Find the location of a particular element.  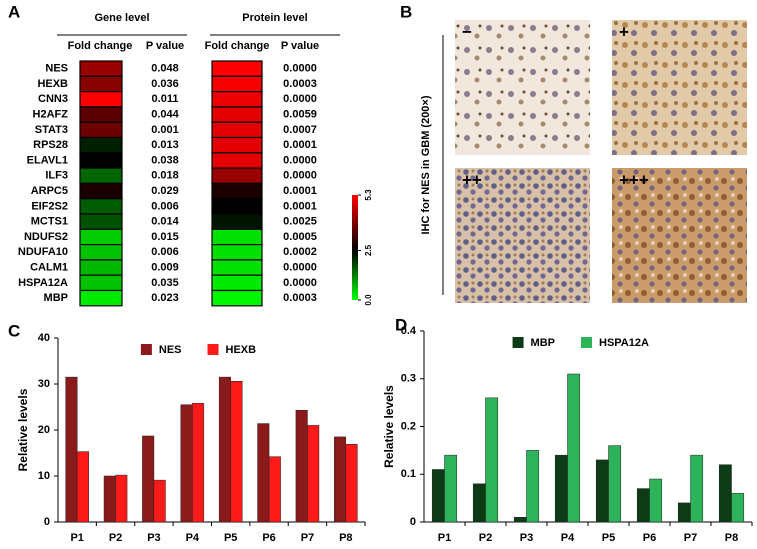

row-label: MBP is located at coordinates (56, 298).